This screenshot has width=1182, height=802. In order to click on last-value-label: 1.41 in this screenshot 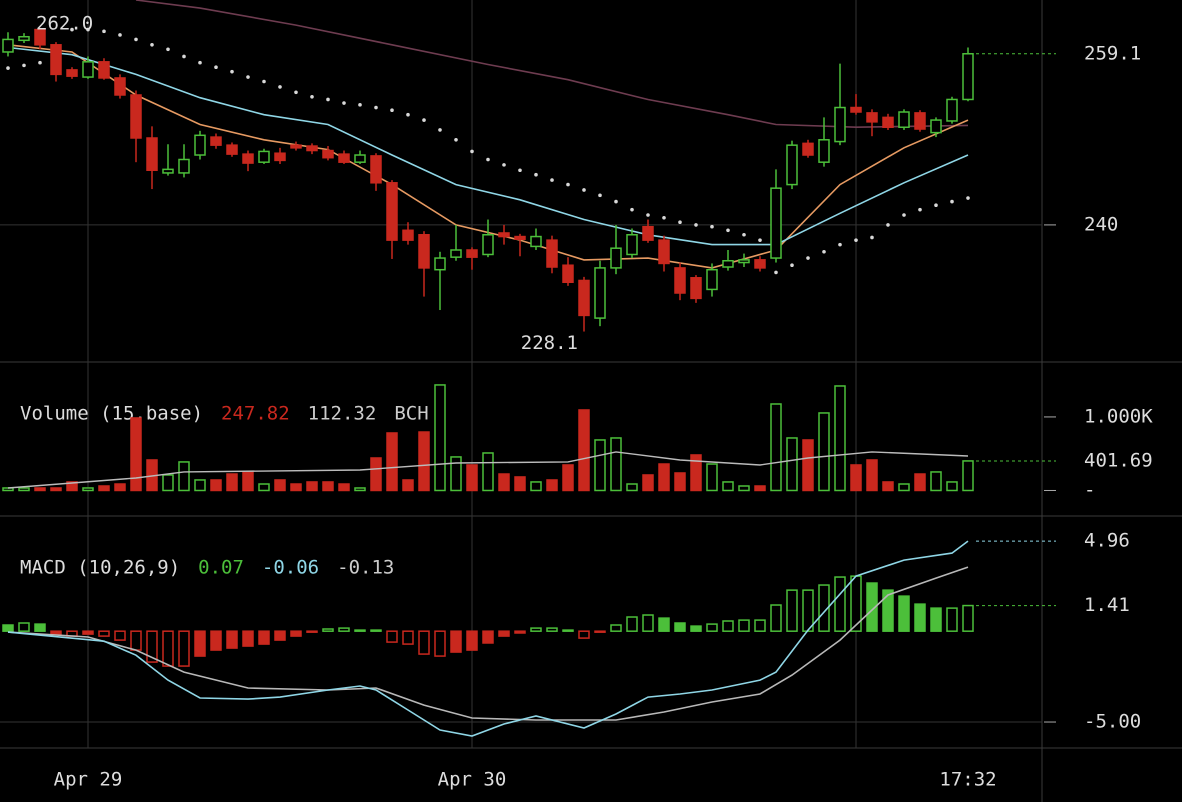, I will do `click(1107, 605)`.